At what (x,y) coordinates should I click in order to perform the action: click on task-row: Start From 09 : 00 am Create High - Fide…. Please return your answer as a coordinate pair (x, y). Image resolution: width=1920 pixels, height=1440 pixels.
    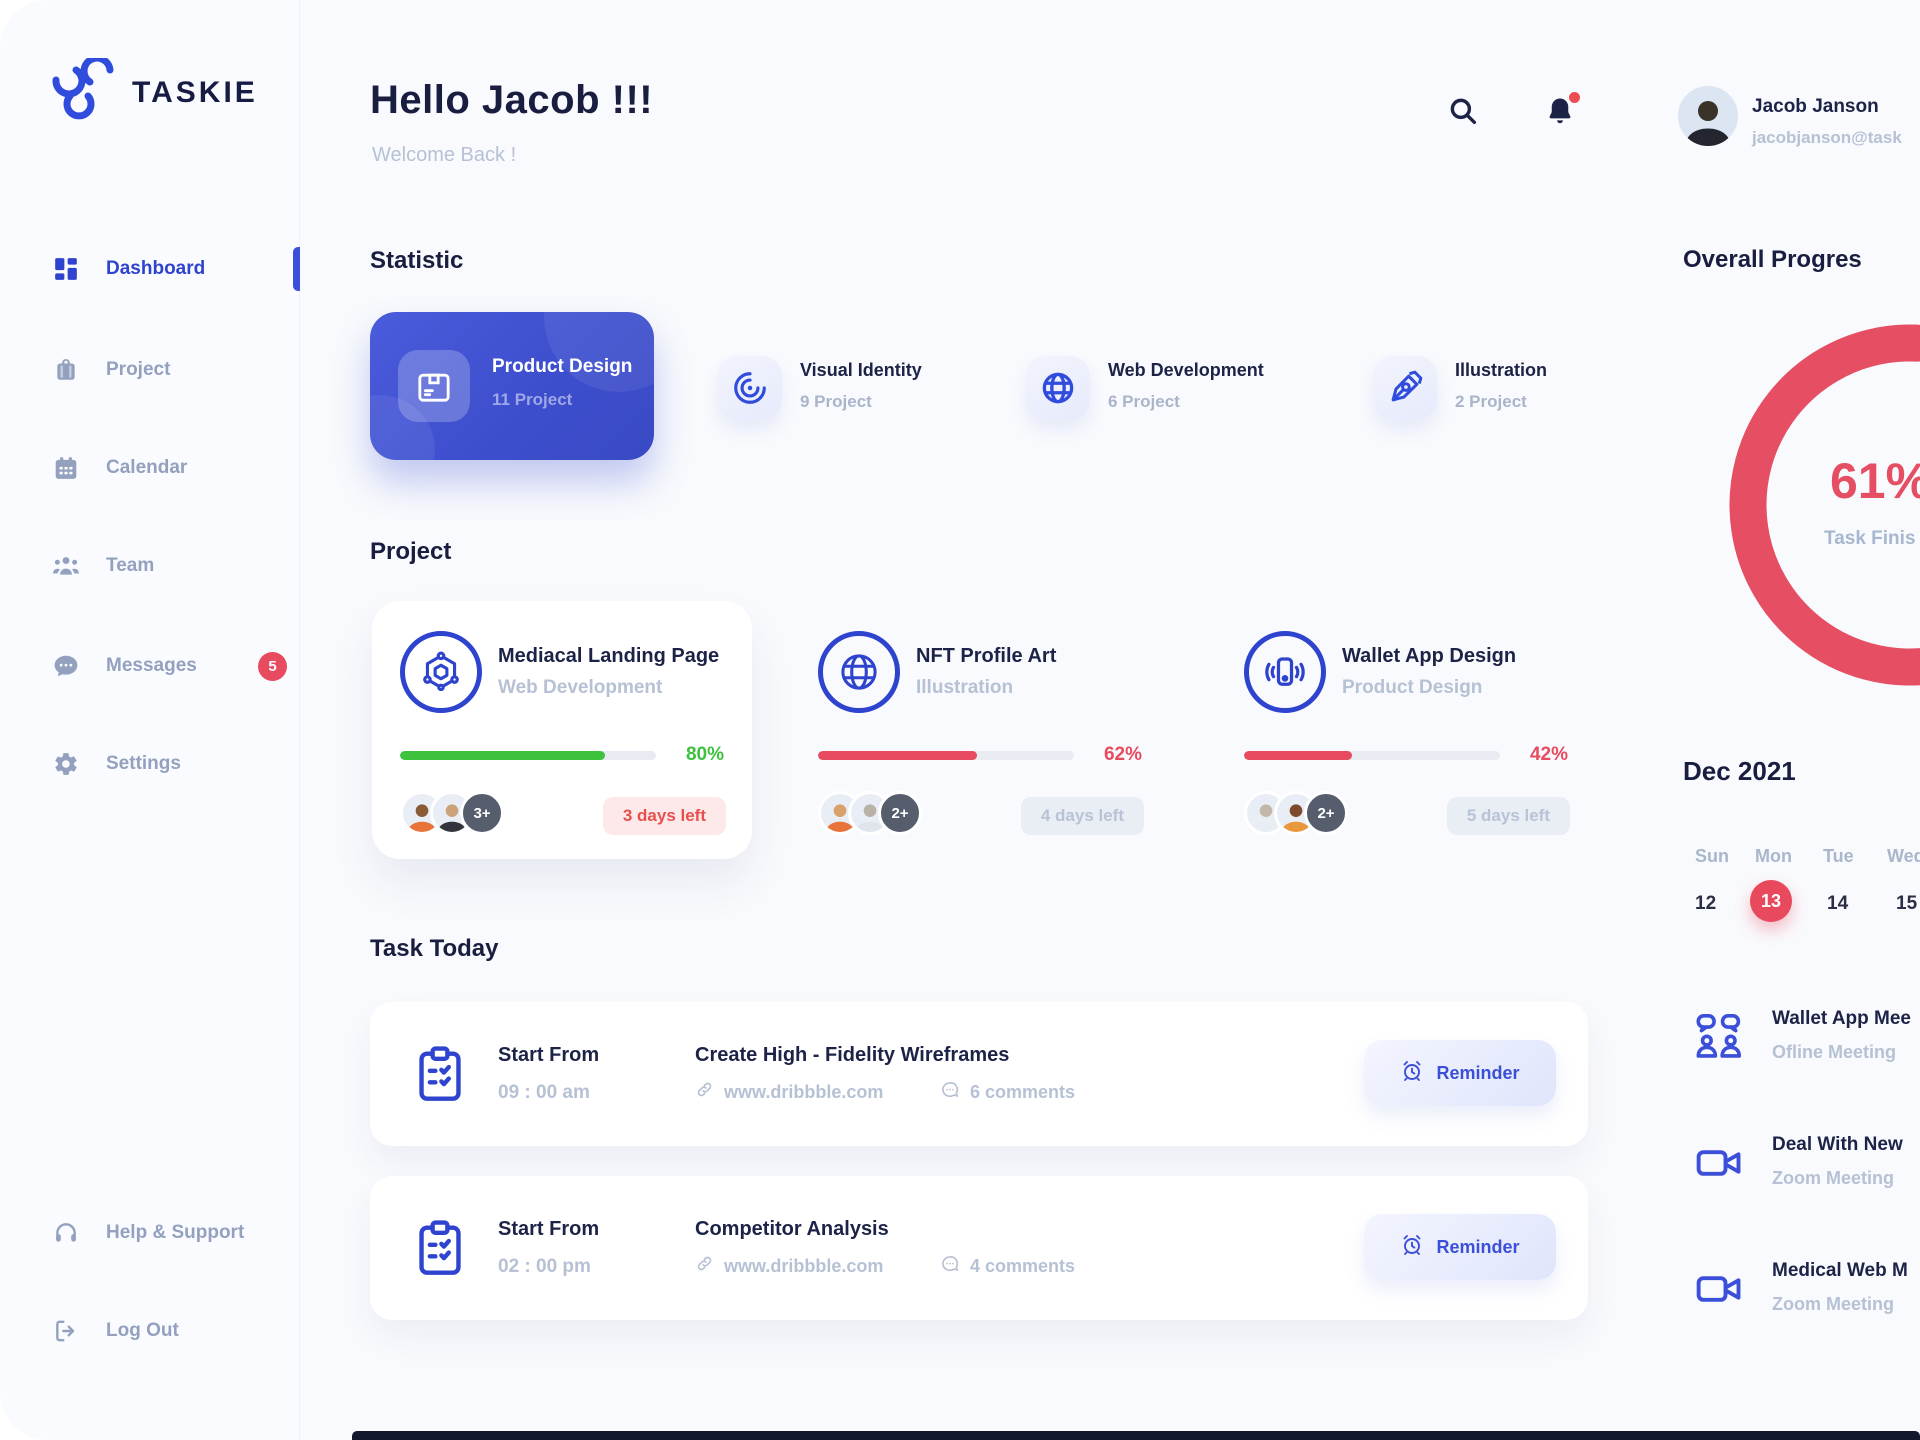
    Looking at the image, I should click on (979, 1074).